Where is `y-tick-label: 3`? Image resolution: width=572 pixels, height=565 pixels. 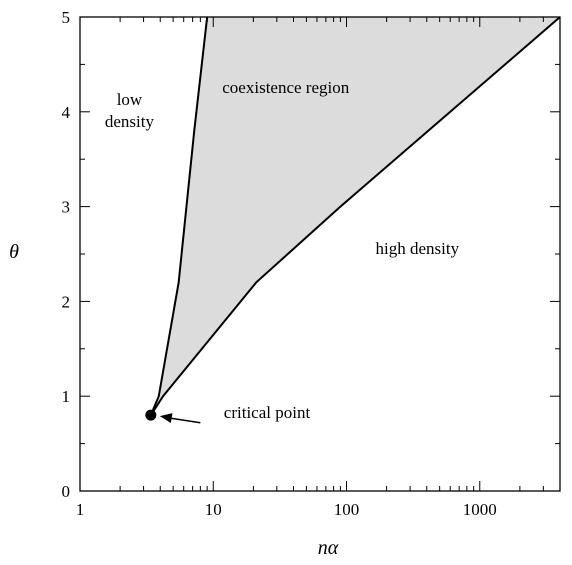 y-tick-label: 3 is located at coordinates (66, 207).